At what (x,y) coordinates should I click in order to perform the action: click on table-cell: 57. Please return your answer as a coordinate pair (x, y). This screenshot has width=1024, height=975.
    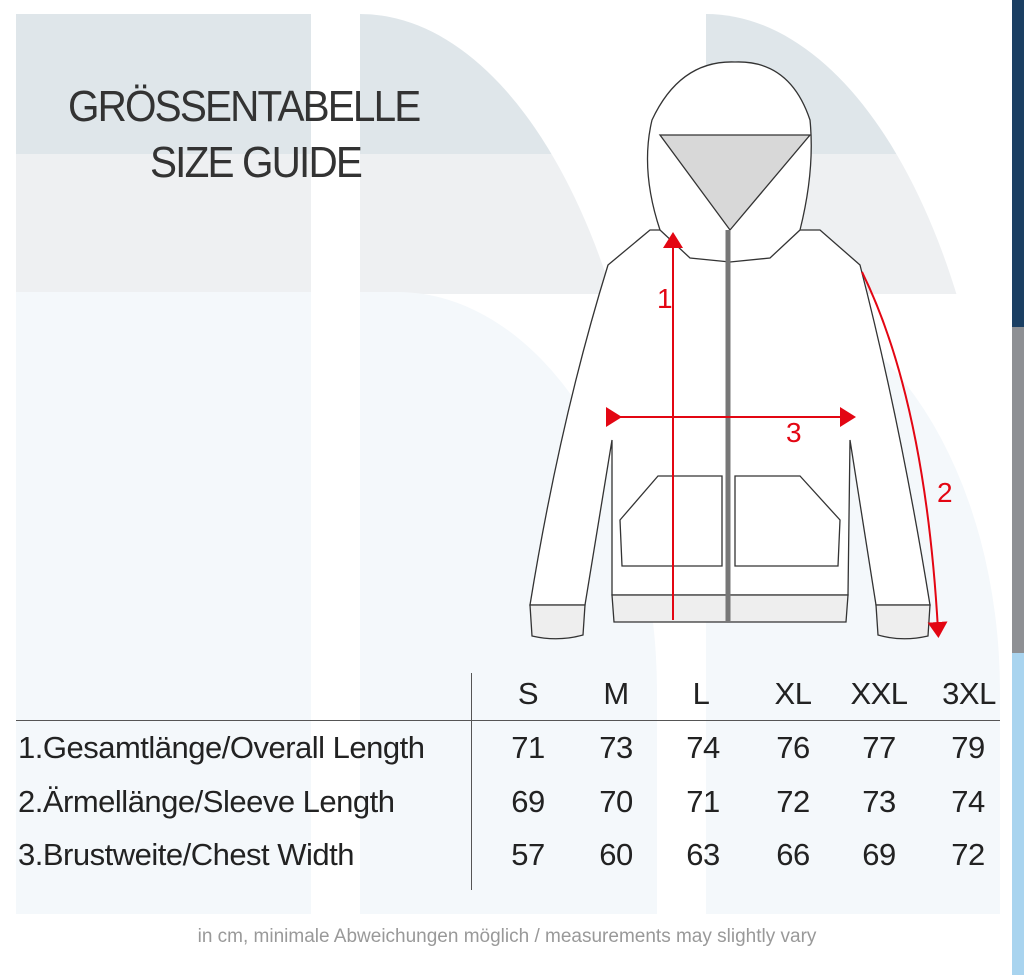
    Looking at the image, I should click on (528, 854).